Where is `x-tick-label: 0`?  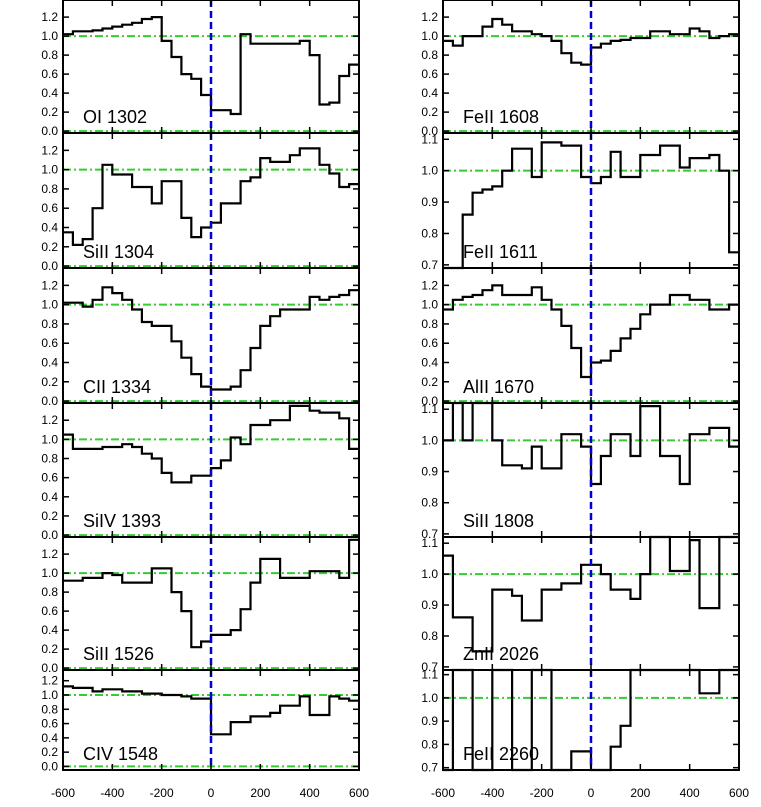
x-tick-label: 0 is located at coordinates (211, 793).